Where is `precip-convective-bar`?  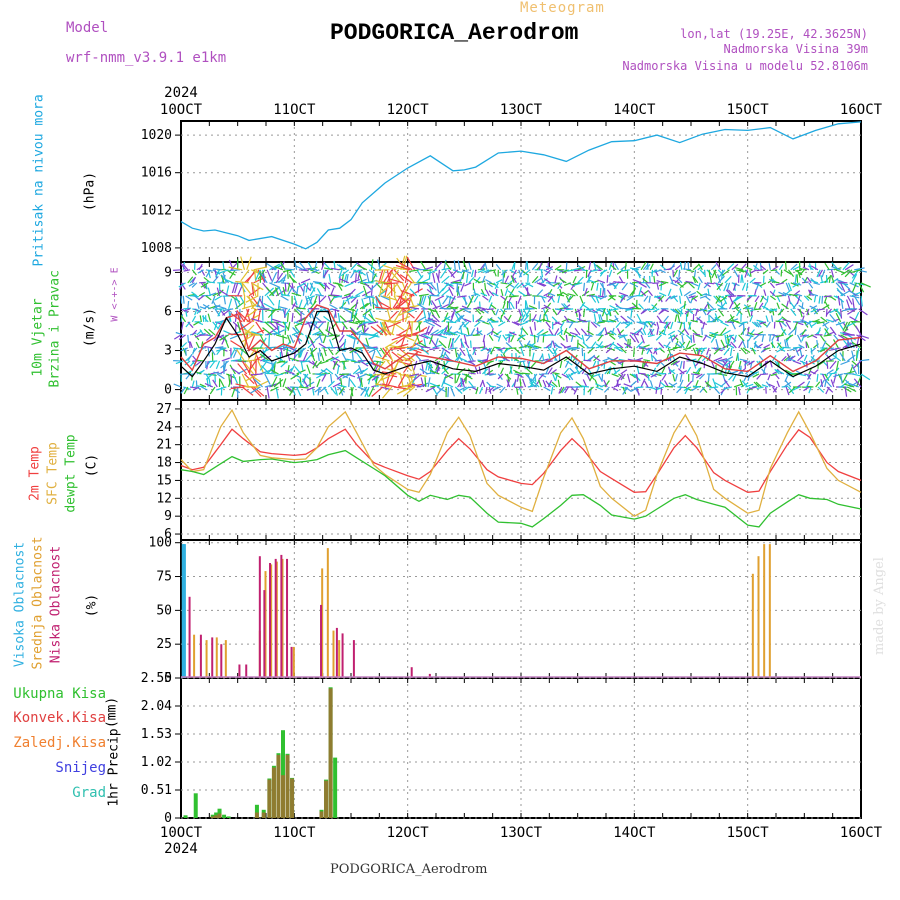
precip-convective-bar is located at coordinates (263, 815).